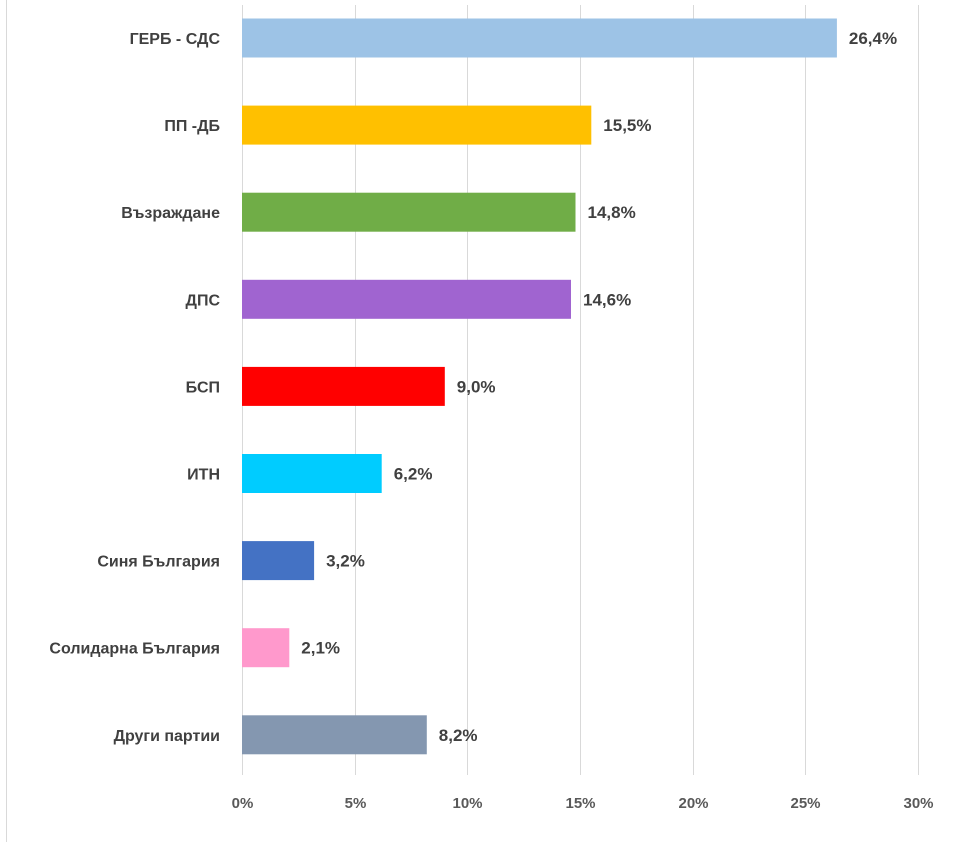  Describe the element at coordinates (203, 300) in the screenshot. I see `category-label: ДПС` at that location.